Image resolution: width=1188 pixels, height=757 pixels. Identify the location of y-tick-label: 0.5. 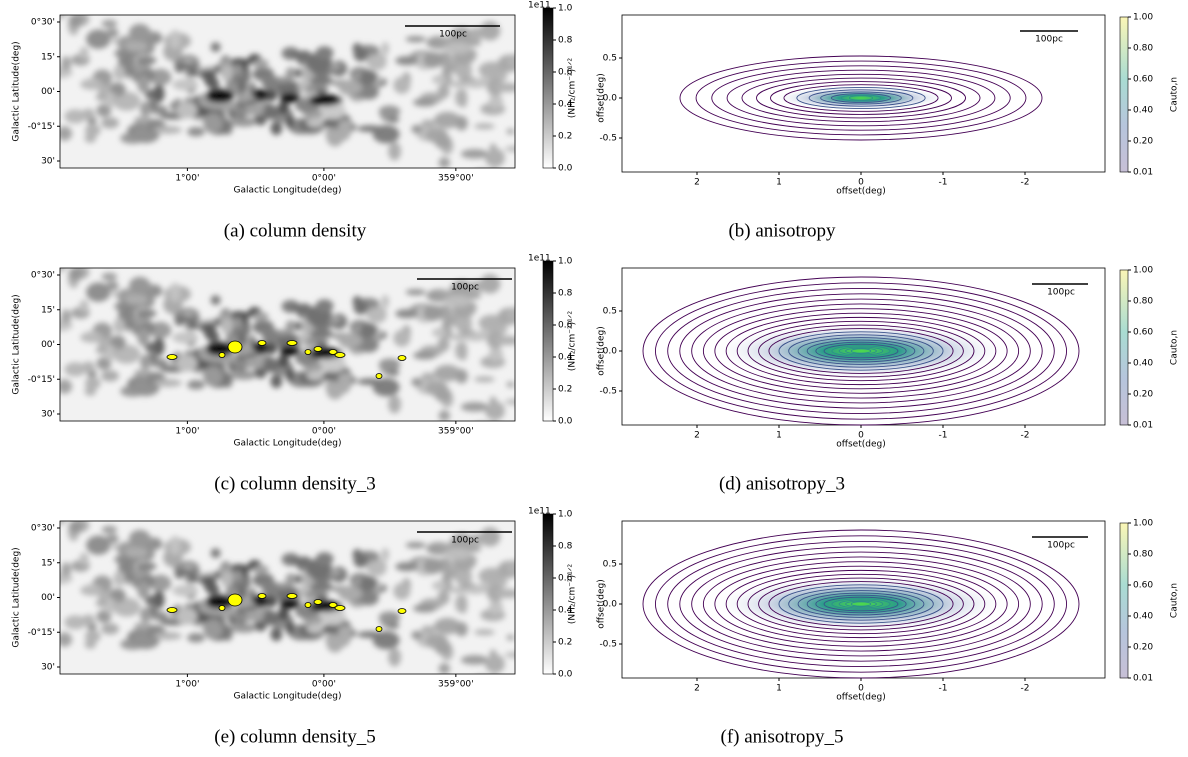
(610, 312).